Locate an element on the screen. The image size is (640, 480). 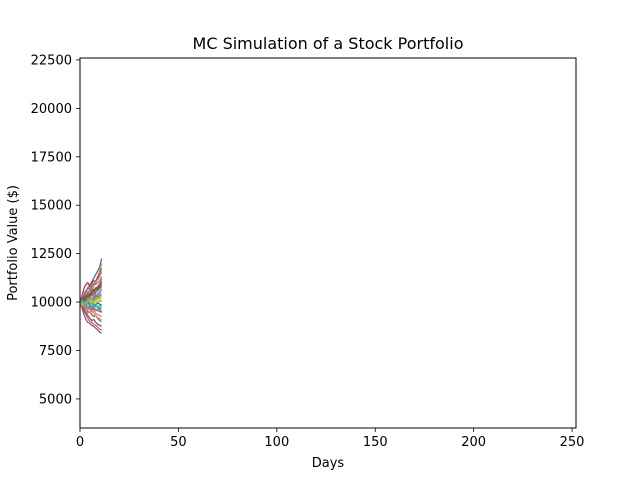
y-axis: 5000 7500 10000 12500 15000 17500 20000 22500 is located at coordinates (55, 230).